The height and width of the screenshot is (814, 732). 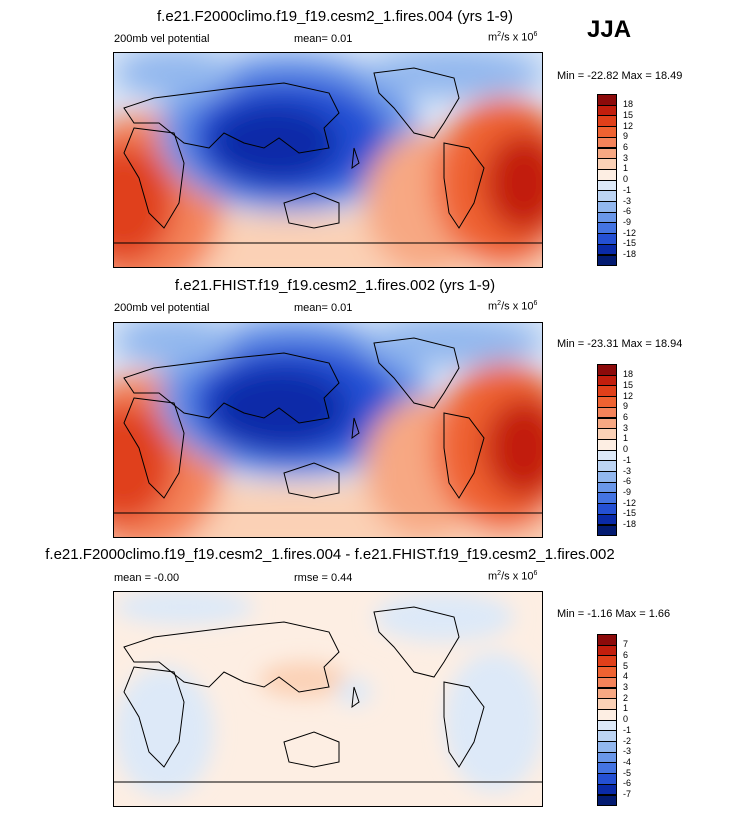 I want to click on panel-3-colorbar: 7 6 5 4 3 2 1 0 -1 -2 -3 -4 -5 -6 -7, so click(x=627, y=720).